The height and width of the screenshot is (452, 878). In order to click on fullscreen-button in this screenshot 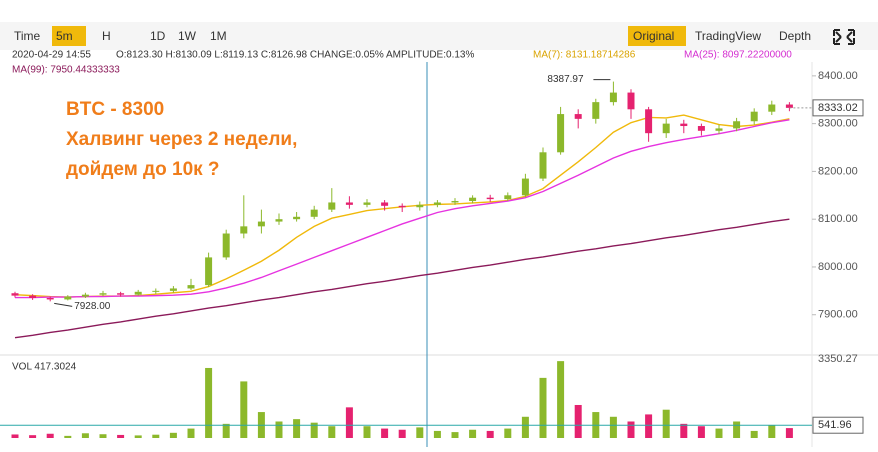, I will do `click(844, 37)`.